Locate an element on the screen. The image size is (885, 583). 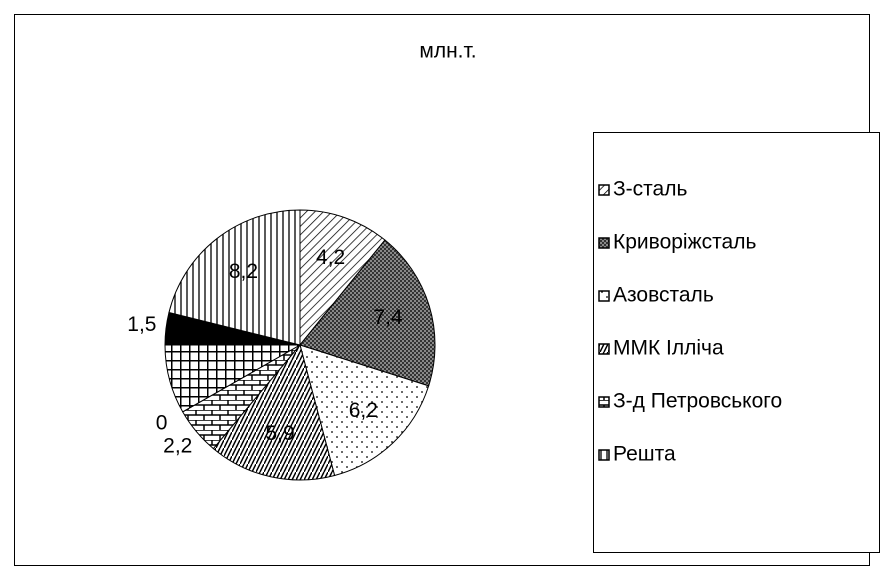
legend-label: Азовсталь is located at coordinates (663, 295).